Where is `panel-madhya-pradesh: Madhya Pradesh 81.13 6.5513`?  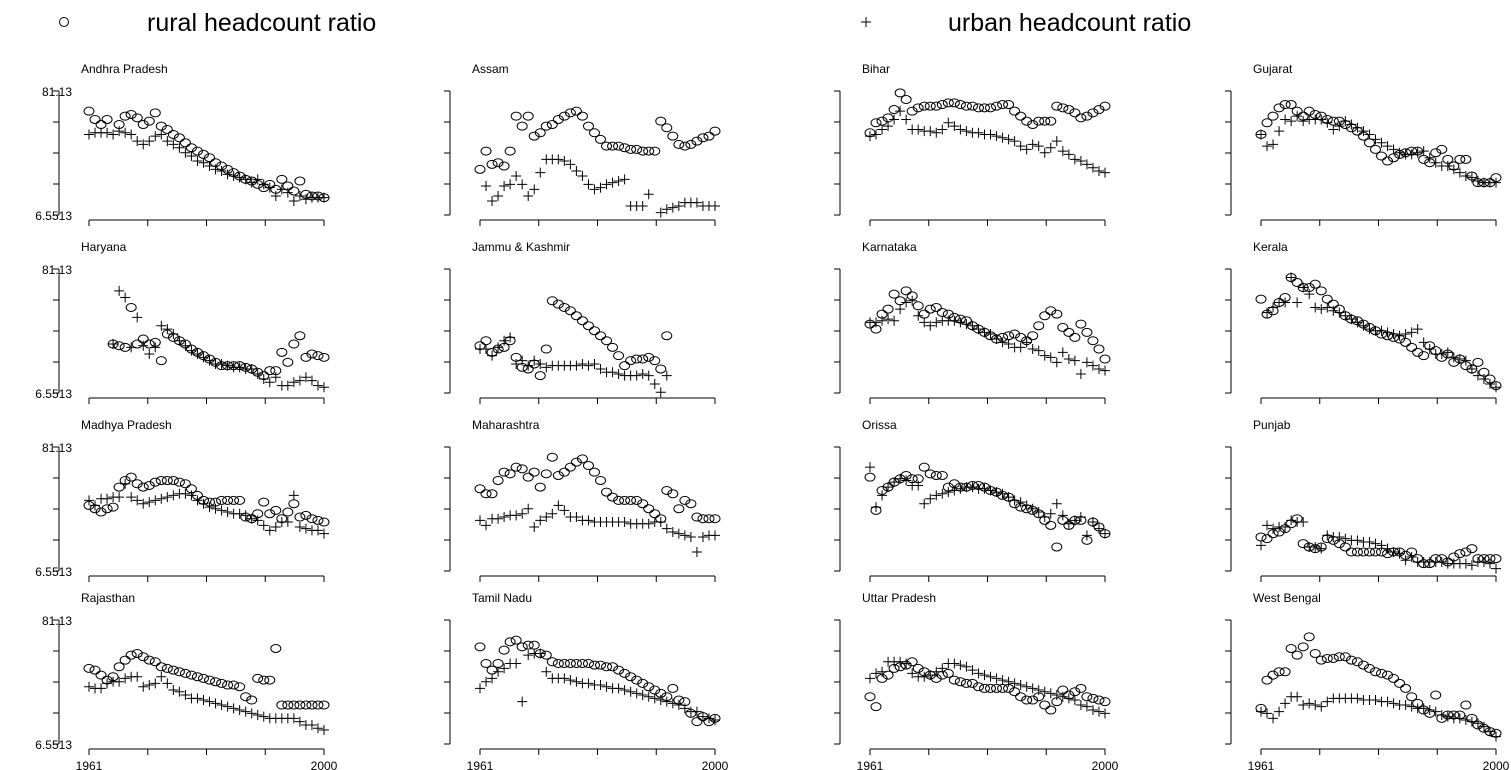 panel-madhya-pradesh: Madhya Pradesh 81.13 6.5513 is located at coordinates (182, 500).